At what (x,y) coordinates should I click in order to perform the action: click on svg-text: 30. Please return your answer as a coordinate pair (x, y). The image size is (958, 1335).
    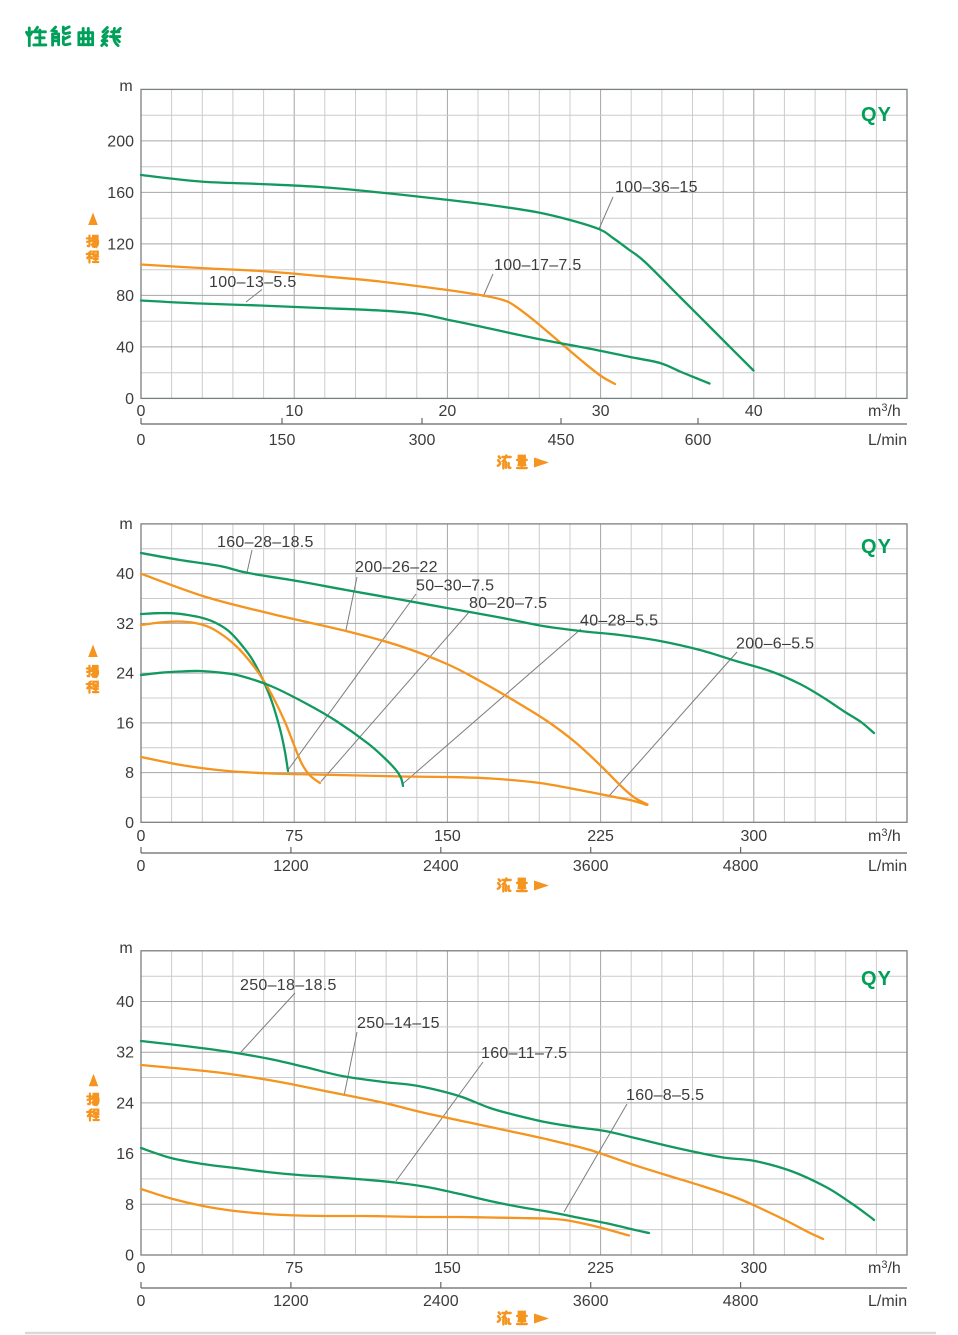
    Looking at the image, I should click on (601, 411).